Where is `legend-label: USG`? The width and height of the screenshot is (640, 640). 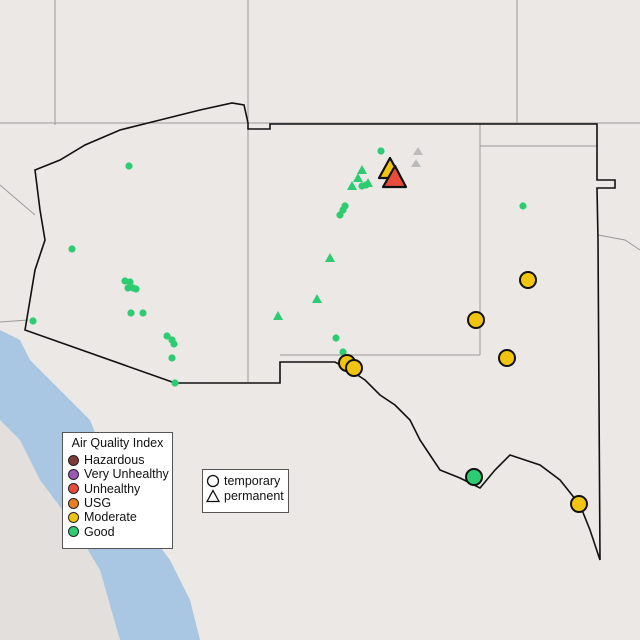 legend-label: USG is located at coordinates (98, 503).